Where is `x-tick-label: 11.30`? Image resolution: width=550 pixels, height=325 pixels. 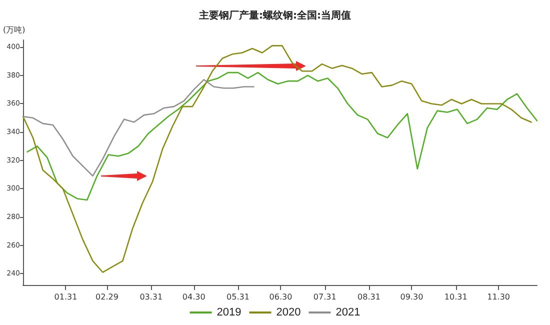
x-tick-label: 11.30 is located at coordinates (498, 297).